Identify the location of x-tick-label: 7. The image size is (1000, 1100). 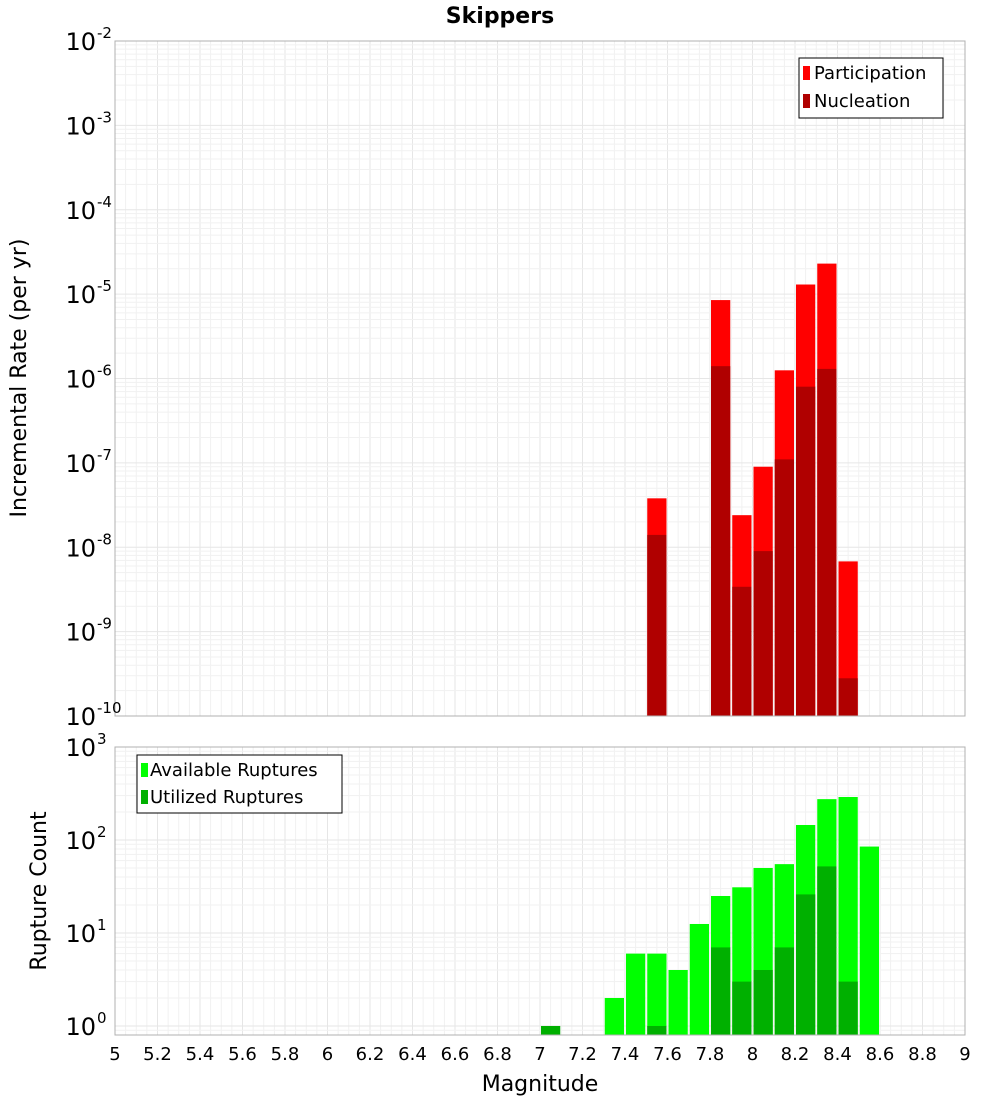
(539, 1054).